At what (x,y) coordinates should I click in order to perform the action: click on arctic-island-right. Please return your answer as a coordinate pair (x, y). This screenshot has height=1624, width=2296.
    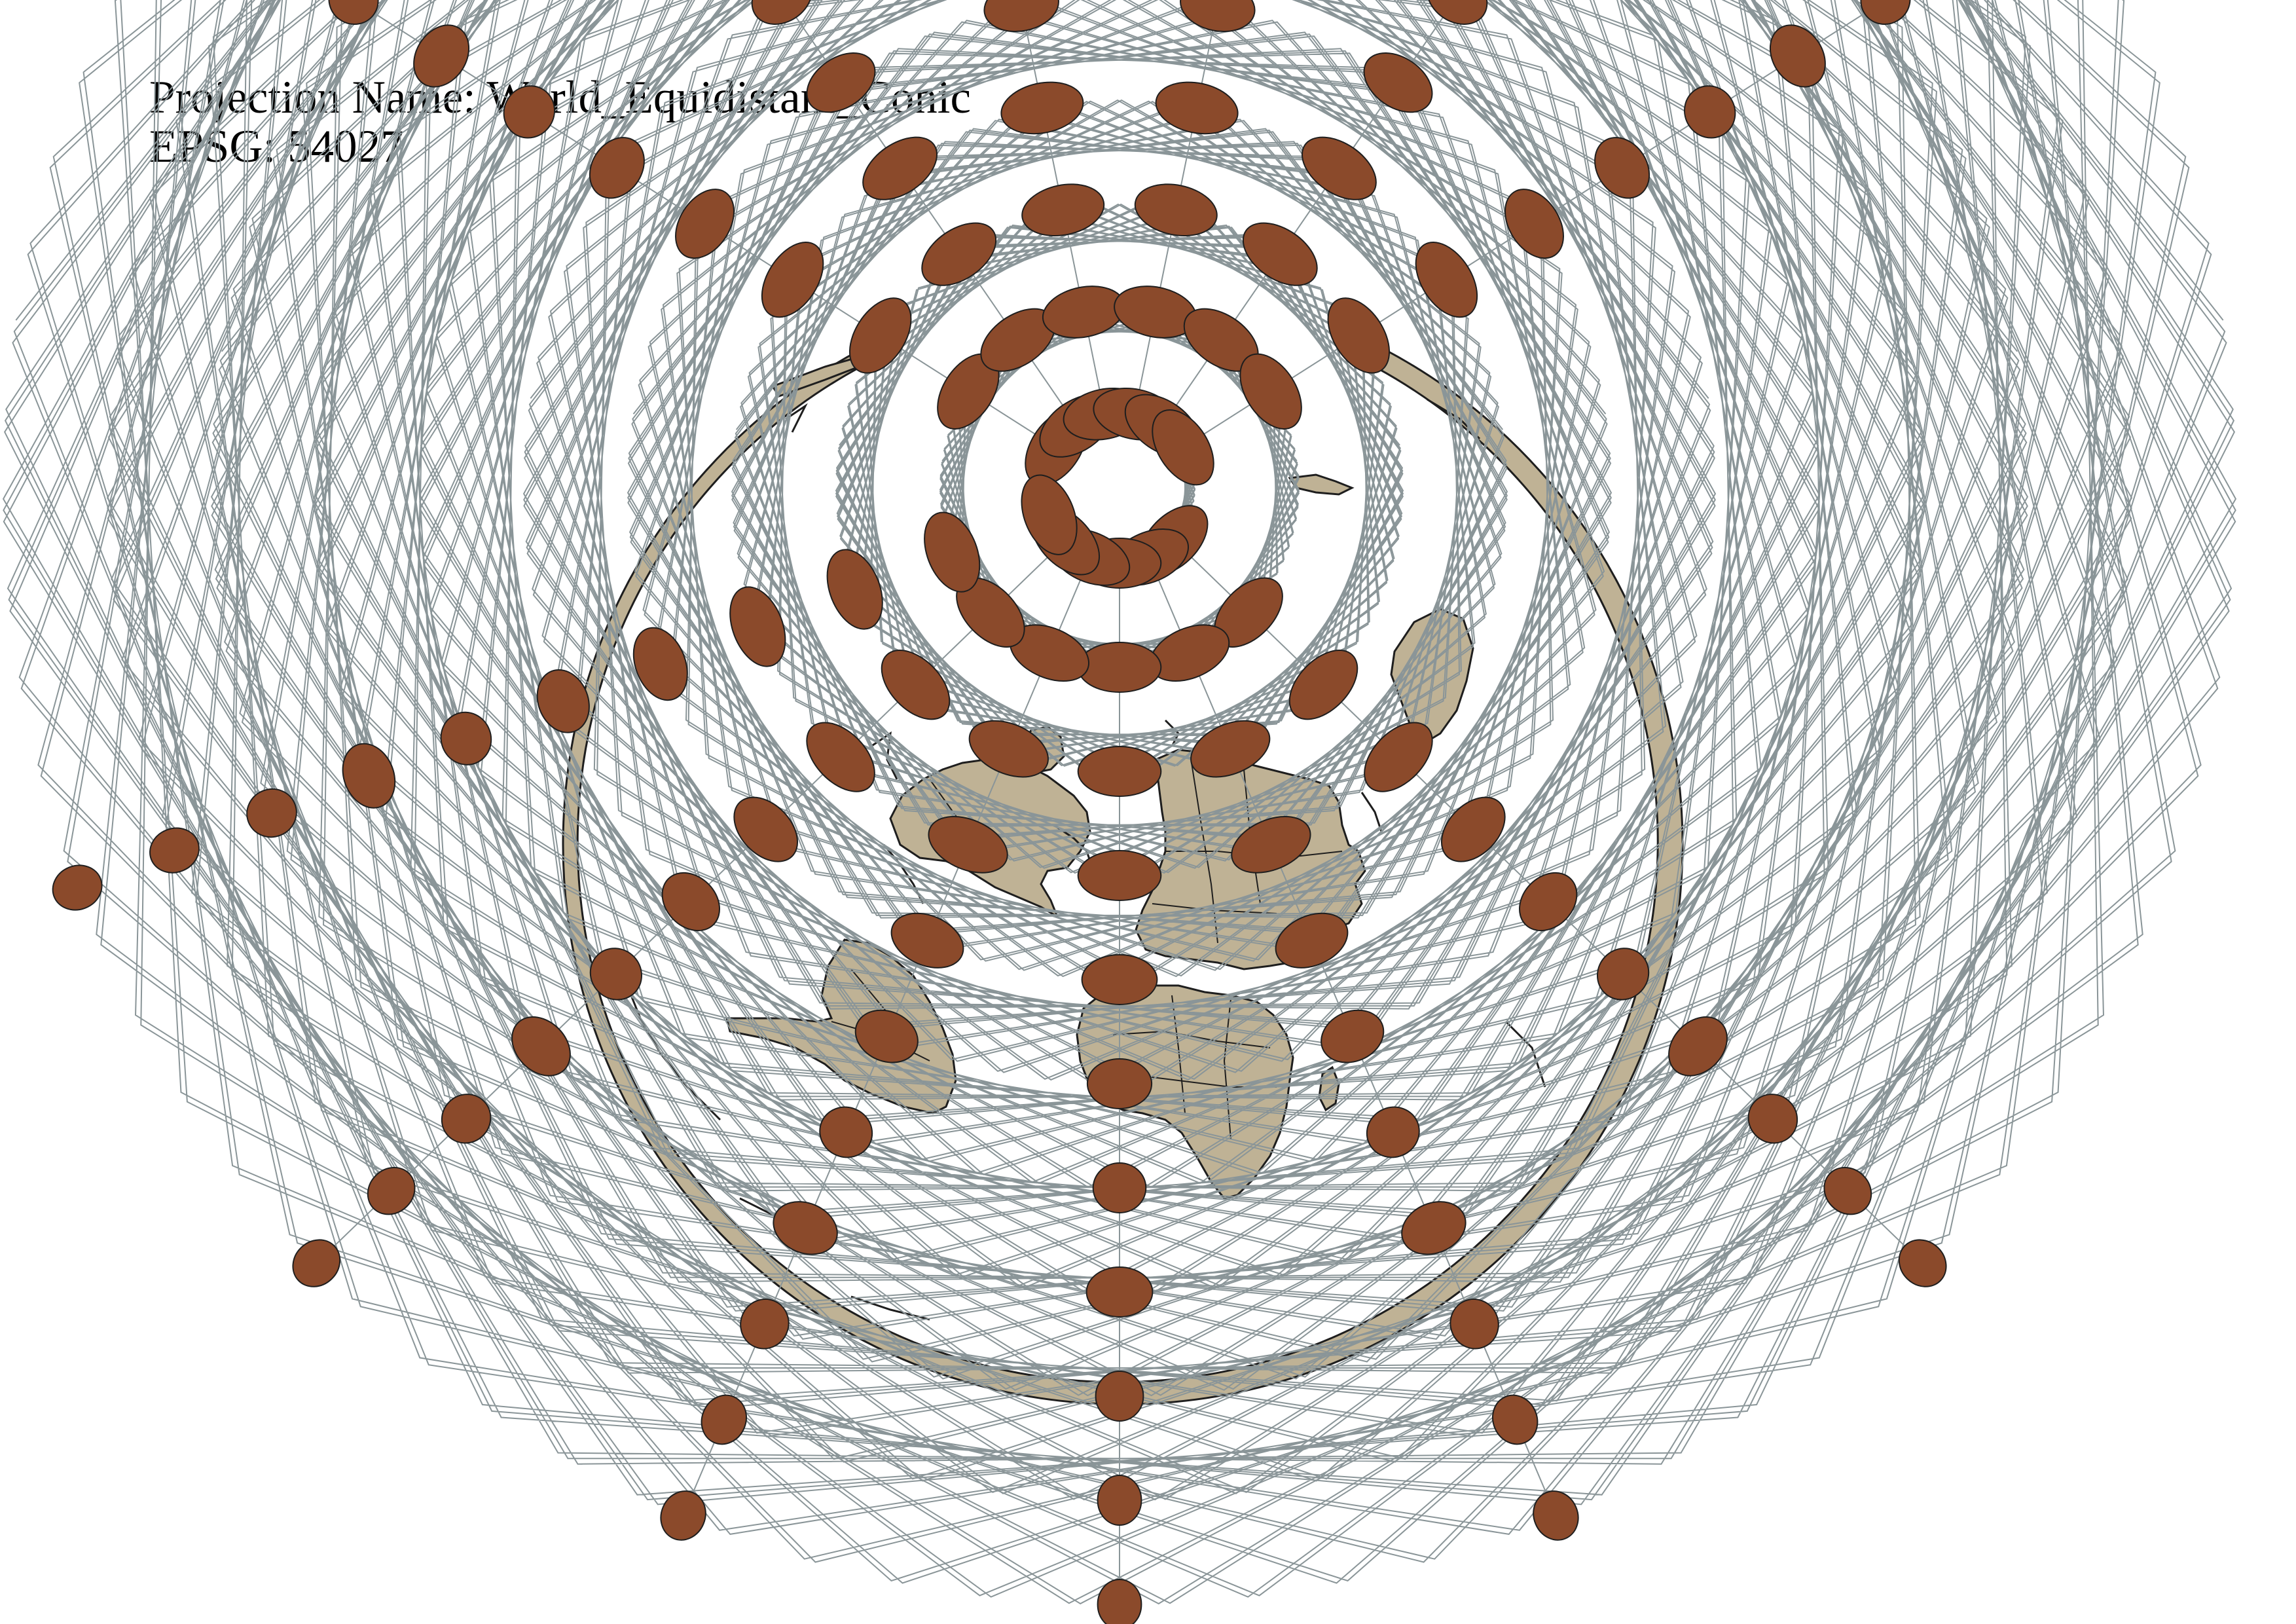
    Looking at the image, I should click on (1321, 484).